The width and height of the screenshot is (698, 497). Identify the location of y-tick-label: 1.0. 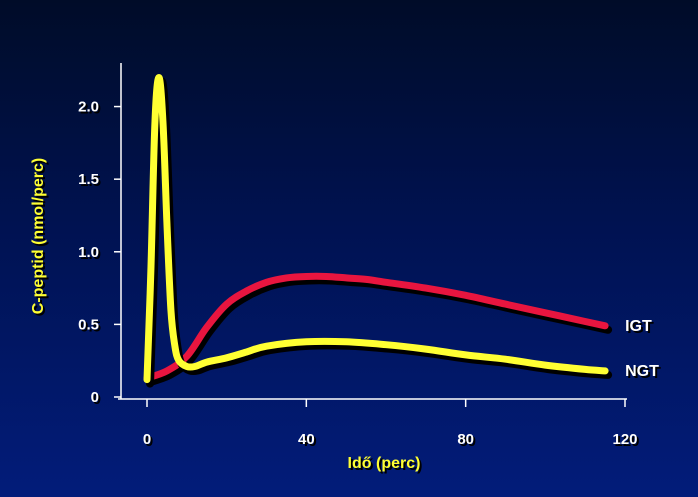
(88, 252).